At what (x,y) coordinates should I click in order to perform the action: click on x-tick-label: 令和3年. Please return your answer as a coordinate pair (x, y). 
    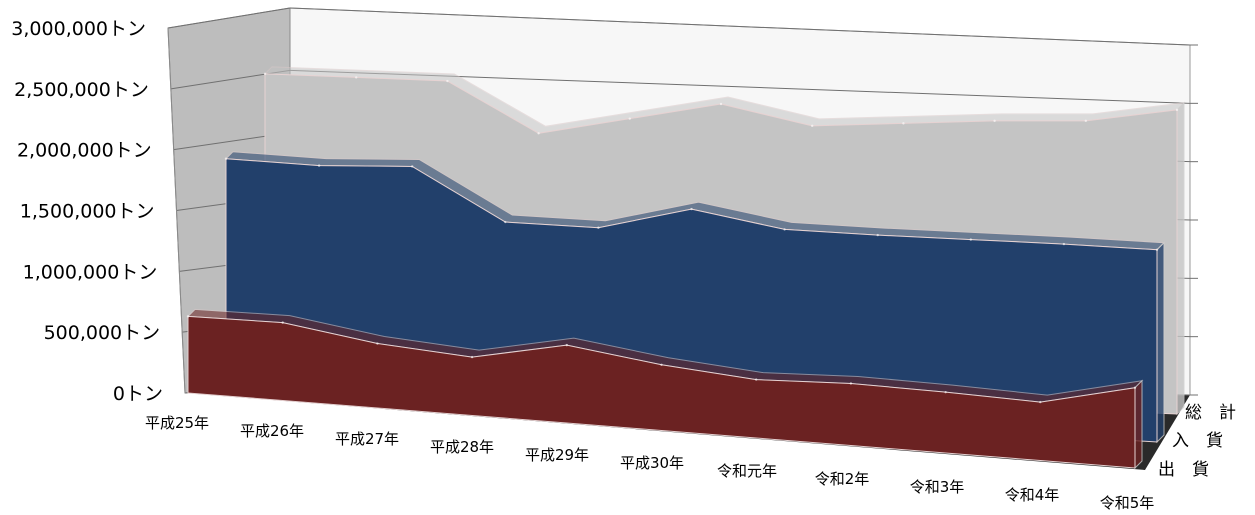
    Looking at the image, I should click on (937, 487).